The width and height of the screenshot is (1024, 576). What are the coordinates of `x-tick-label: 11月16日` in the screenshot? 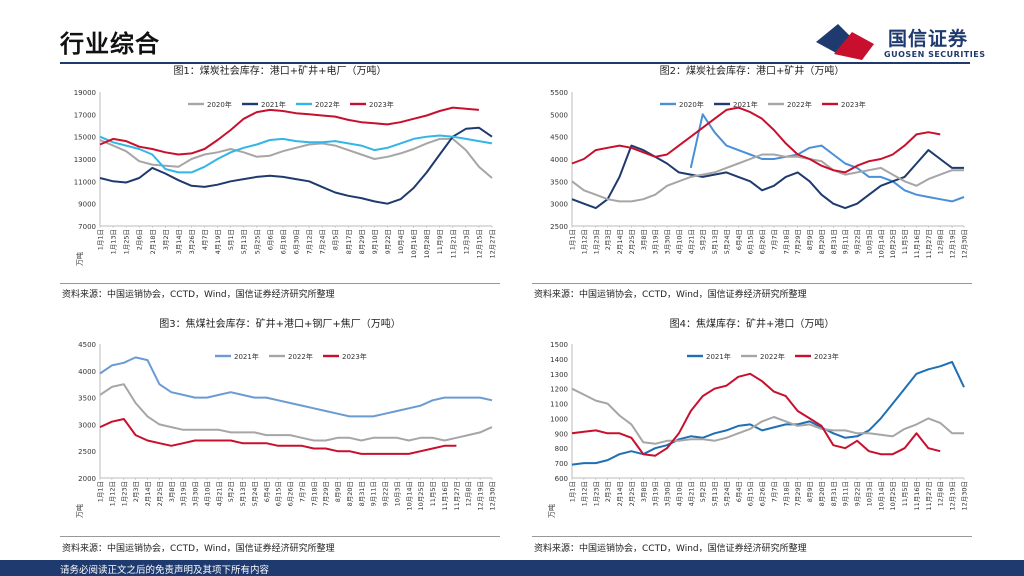 It's located at (917, 496).